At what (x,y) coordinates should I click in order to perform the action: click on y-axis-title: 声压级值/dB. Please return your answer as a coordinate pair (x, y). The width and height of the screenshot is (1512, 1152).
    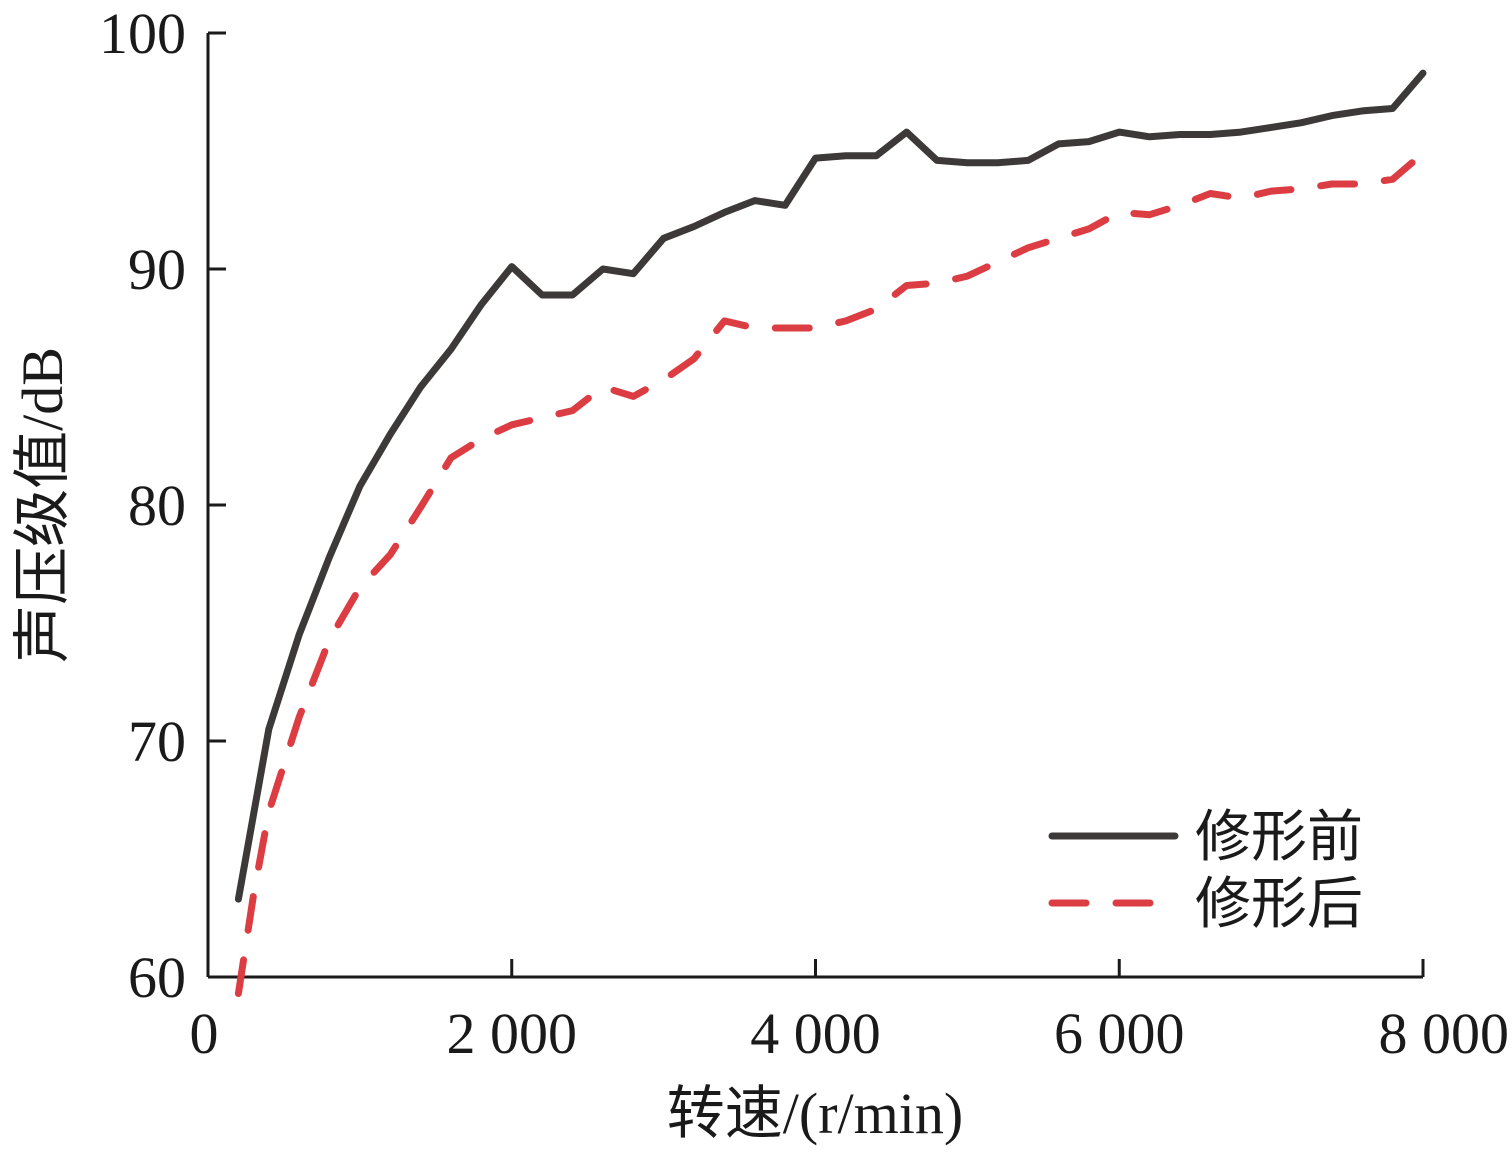
    Looking at the image, I should click on (42, 505).